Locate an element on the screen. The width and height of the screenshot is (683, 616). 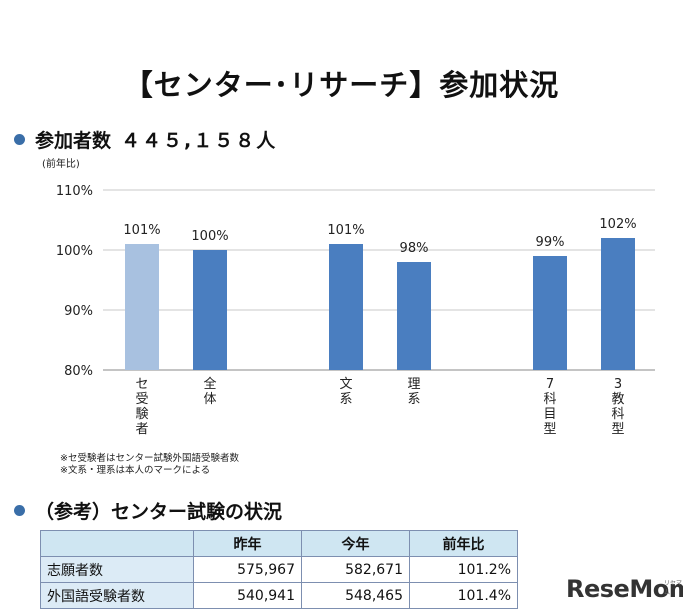
x-category-label: セ is located at coordinates (141, 384).